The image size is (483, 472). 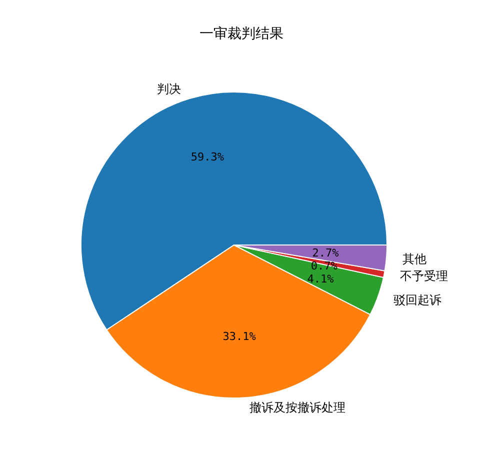 What do you see at coordinates (242, 34) in the screenshot?
I see `chart-title: 一审裁判结果` at bounding box center [242, 34].